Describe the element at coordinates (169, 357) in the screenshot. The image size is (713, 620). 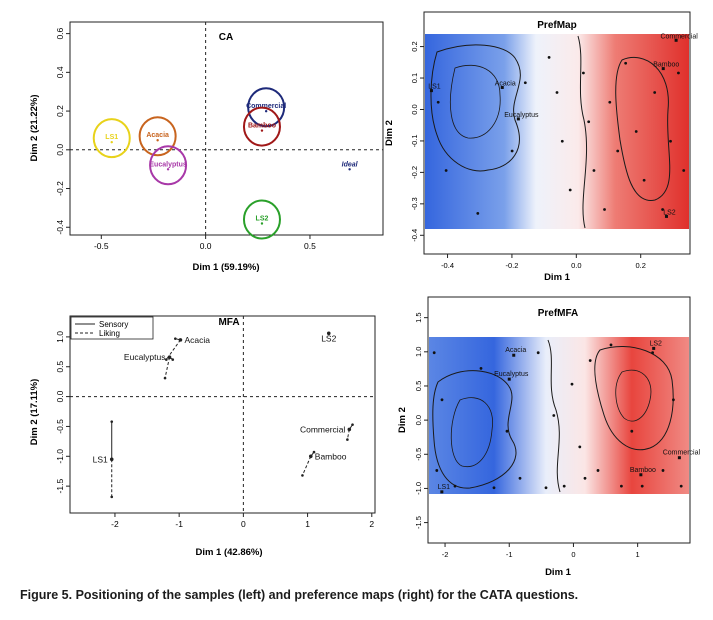
I see `mfa-point-eucalyptus` at that location.